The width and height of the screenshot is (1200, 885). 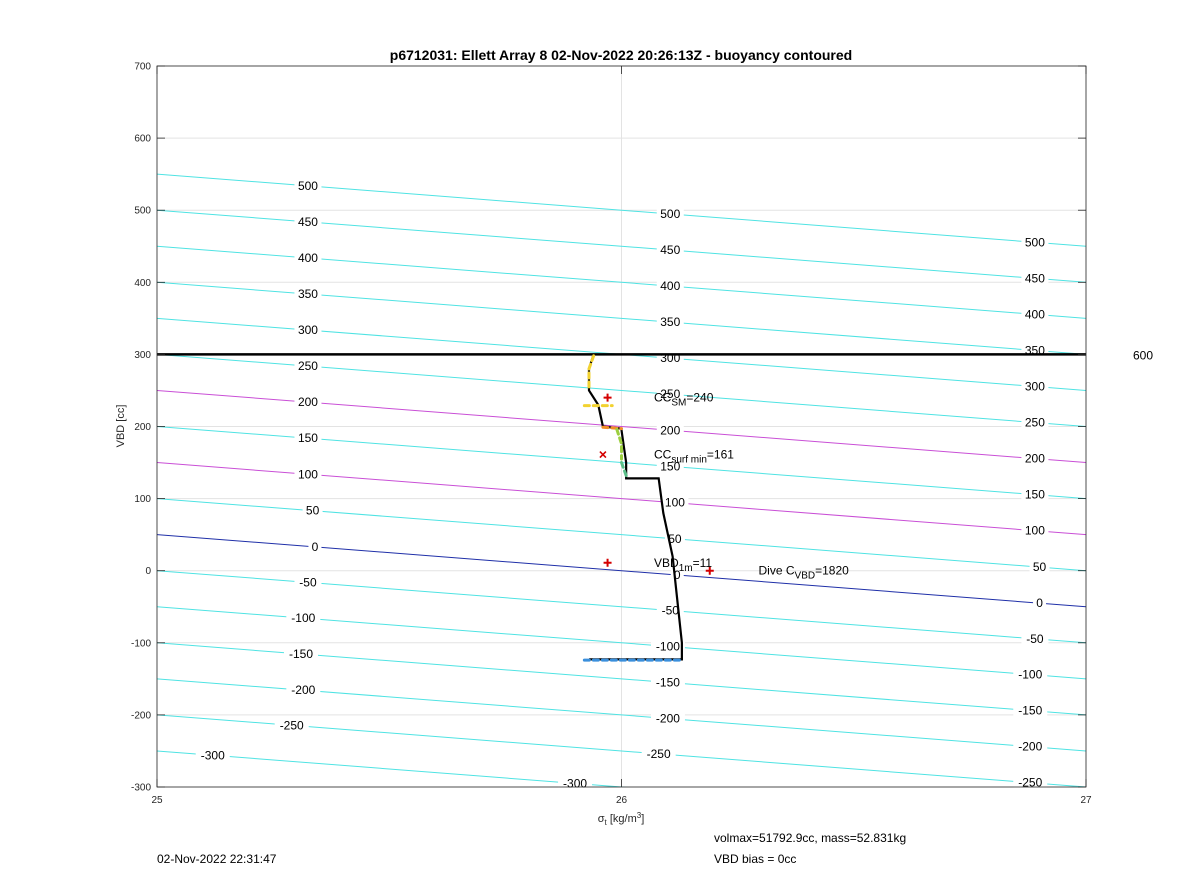 I want to click on x-tick-label: 26, so click(x=622, y=800).